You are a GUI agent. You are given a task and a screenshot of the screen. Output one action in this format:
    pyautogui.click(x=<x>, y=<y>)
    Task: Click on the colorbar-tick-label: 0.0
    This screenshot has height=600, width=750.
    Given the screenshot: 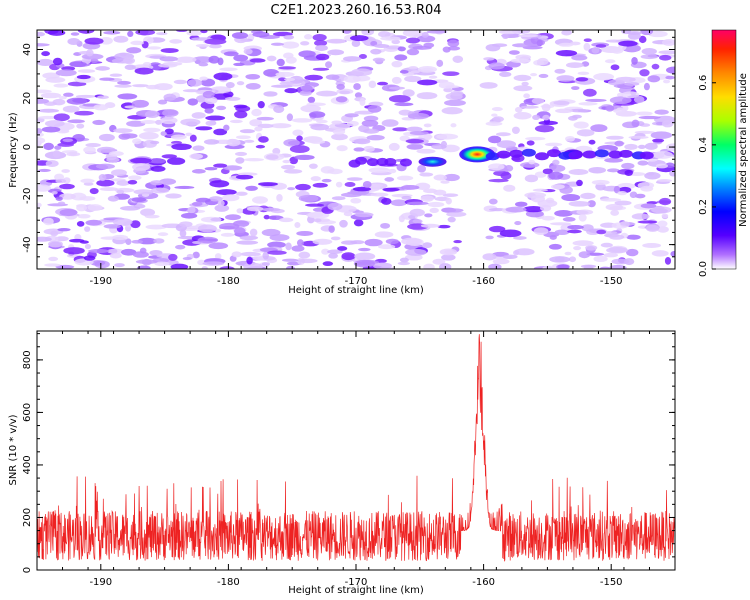 What is the action you would take?
    pyautogui.click(x=703, y=269)
    